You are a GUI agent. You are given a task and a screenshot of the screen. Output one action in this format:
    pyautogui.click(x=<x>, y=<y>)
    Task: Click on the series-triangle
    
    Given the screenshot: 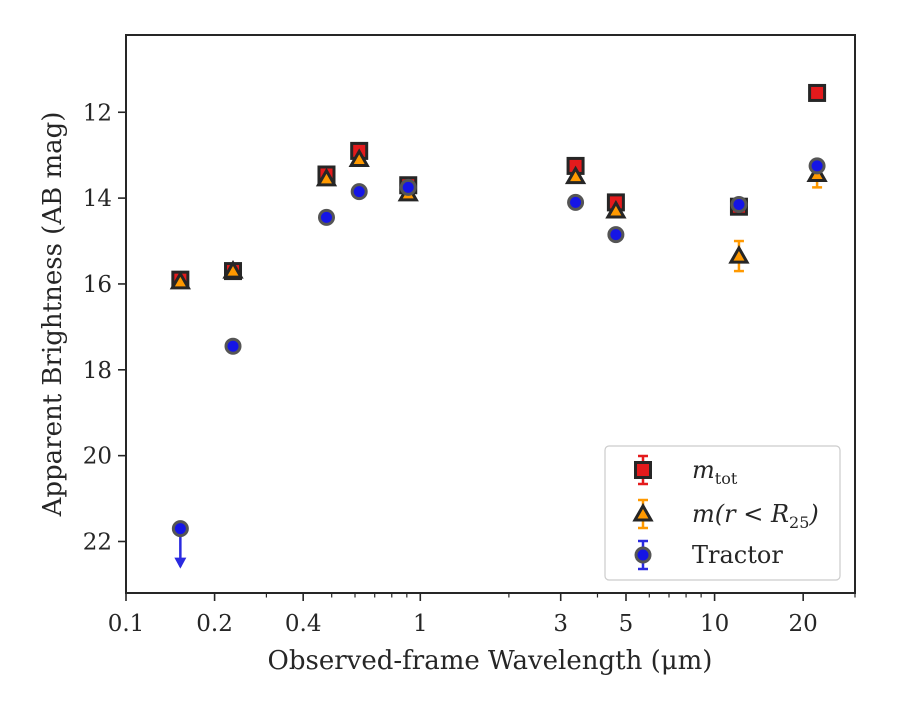 What is the action you would take?
    pyautogui.click(x=498, y=219)
    